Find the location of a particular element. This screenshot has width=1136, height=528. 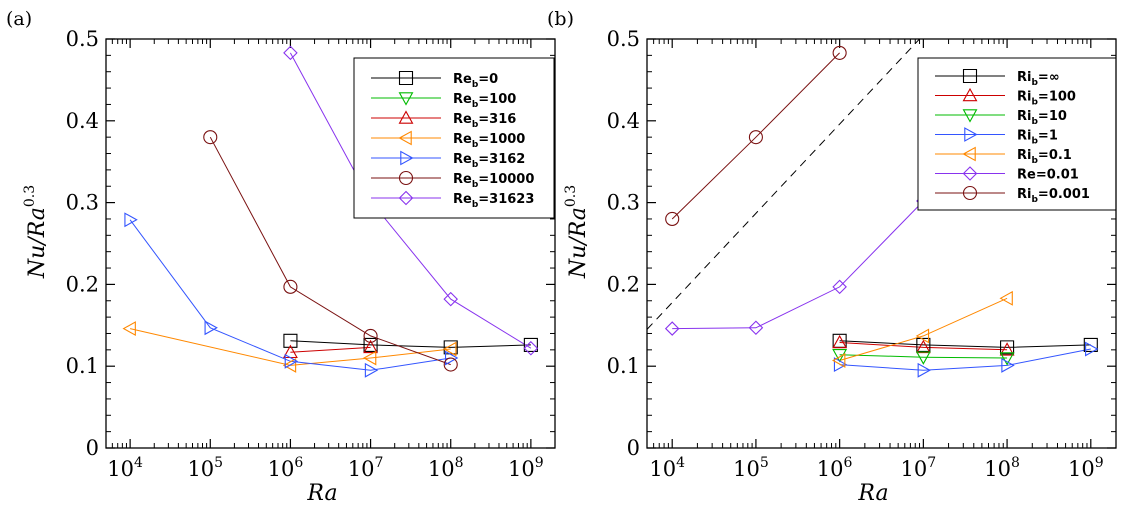

x-tick-label: 10⁶ is located at coordinates (286, 468).